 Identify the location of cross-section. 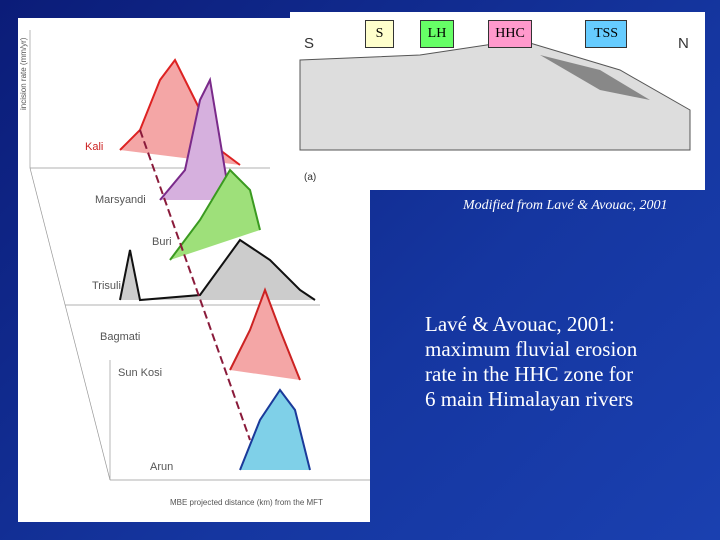
(495, 95).